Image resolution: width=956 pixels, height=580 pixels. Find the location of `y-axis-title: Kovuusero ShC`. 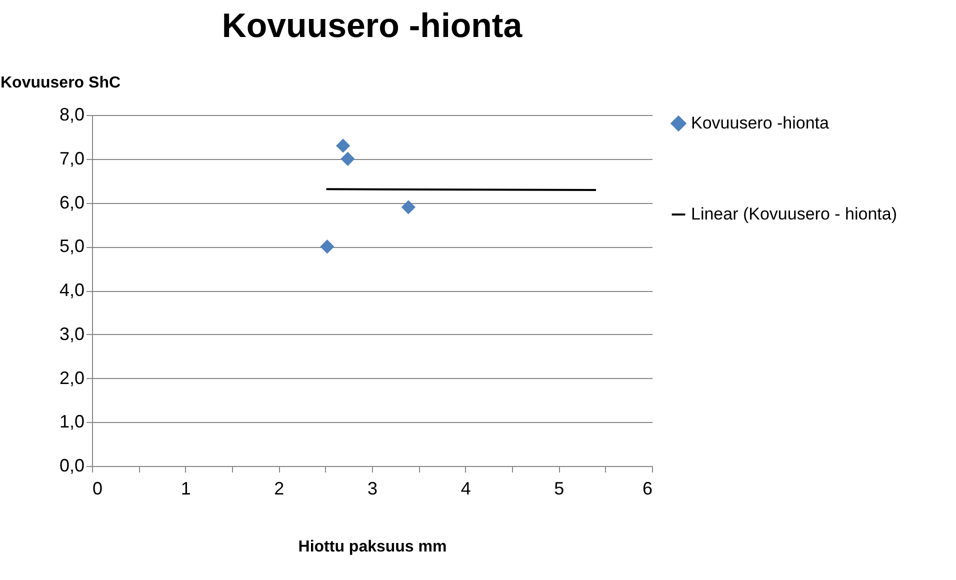

y-axis-title: Kovuusero ShC is located at coordinates (60, 83).